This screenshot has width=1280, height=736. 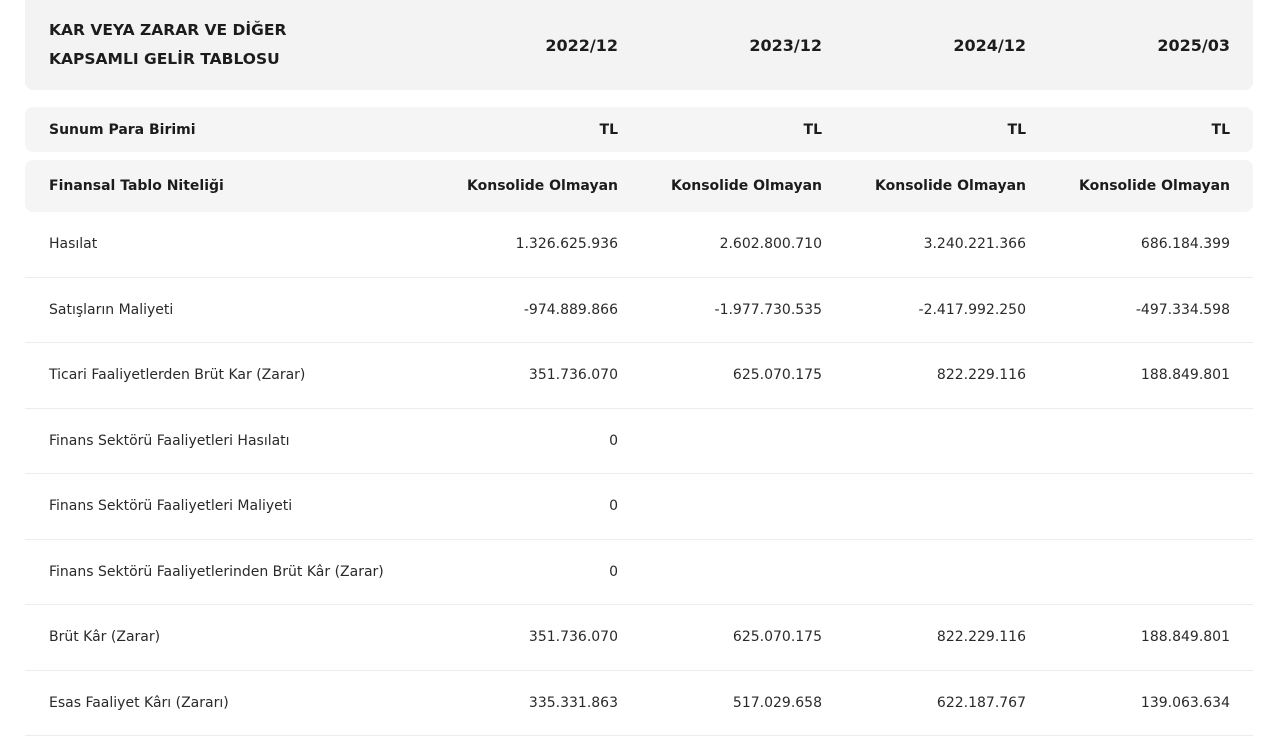 I want to click on row-label: Esas Faaliyet Kârı (Zararı), so click(x=219, y=703).